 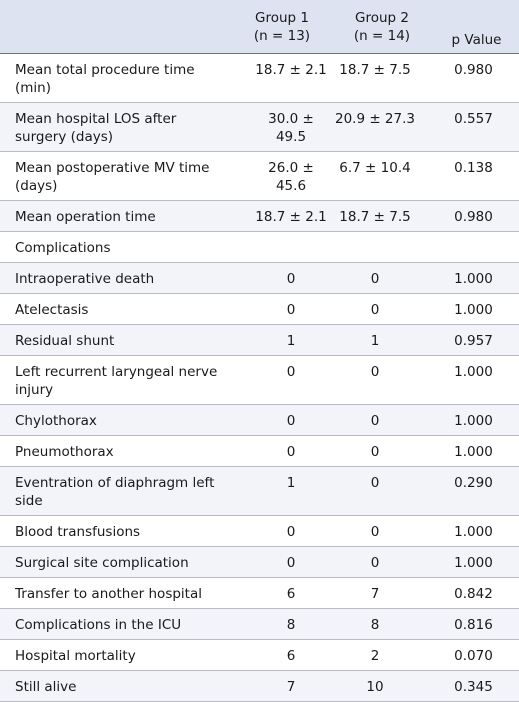 What do you see at coordinates (282, 17) in the screenshot?
I see `group1-name: Group 1` at bounding box center [282, 17].